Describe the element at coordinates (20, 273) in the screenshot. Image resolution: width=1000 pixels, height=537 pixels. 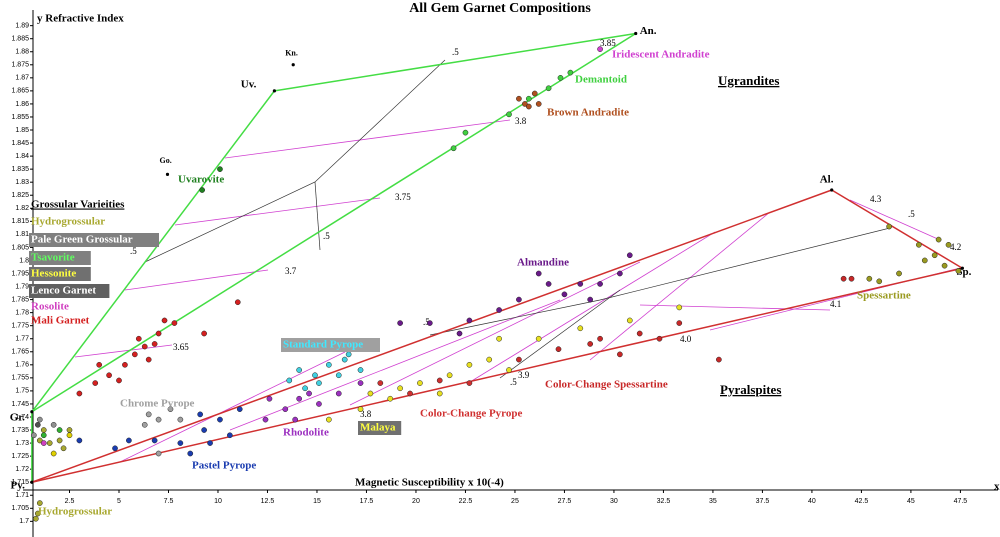
I see `y-tick-label: 1.795` at that location.